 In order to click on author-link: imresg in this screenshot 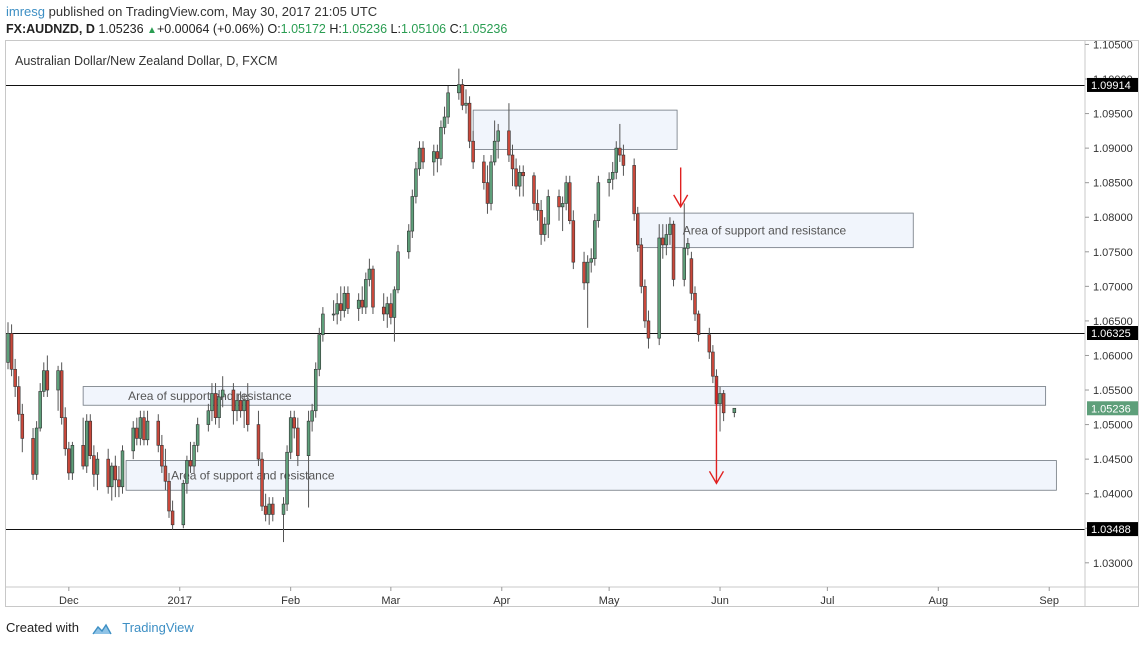, I will do `click(26, 11)`.